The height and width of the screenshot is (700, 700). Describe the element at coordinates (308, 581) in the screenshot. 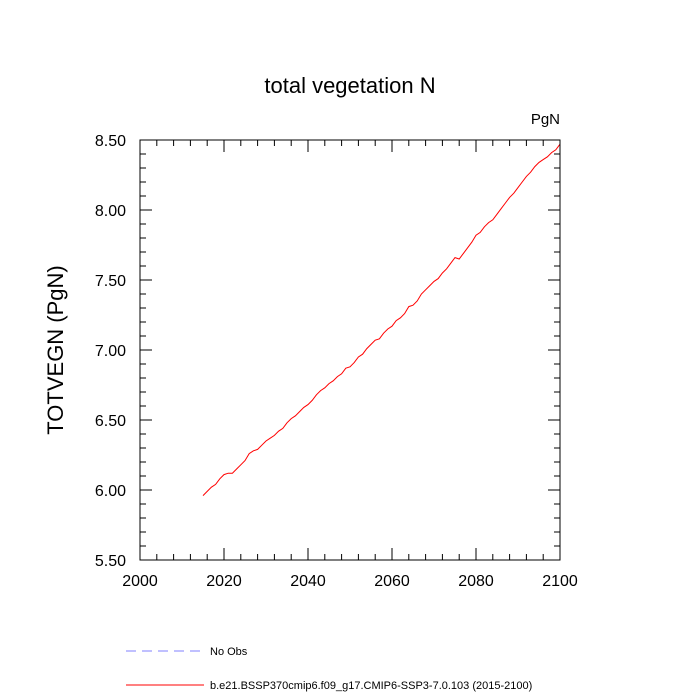

I see `x-tick-label: 2040` at that location.